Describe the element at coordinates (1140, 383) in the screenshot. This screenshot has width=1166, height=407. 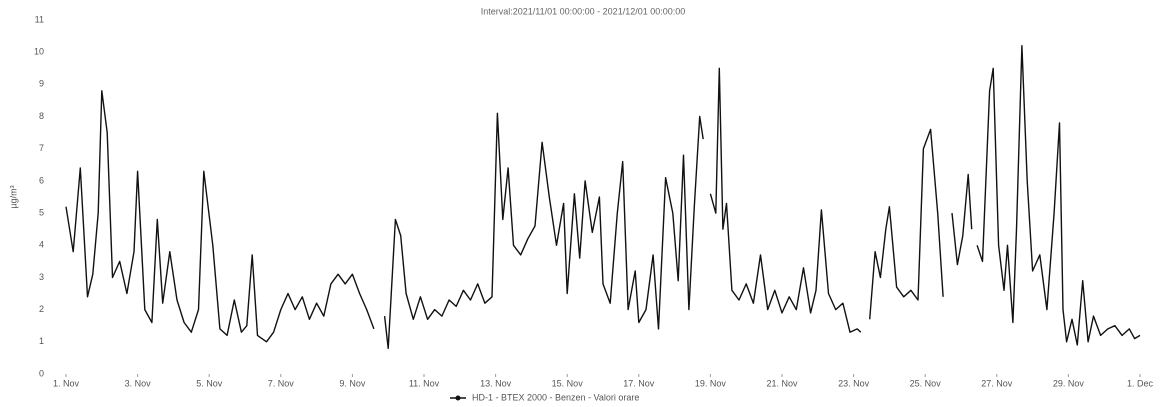
I see `x-tick-label: 1. Dec` at that location.